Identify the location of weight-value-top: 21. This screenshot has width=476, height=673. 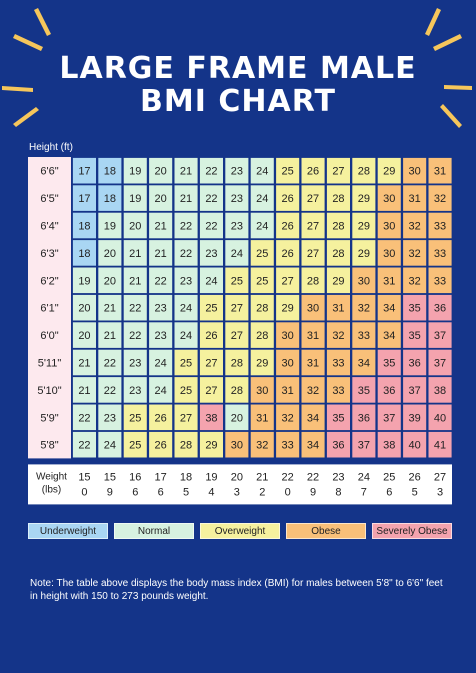
(262, 477).